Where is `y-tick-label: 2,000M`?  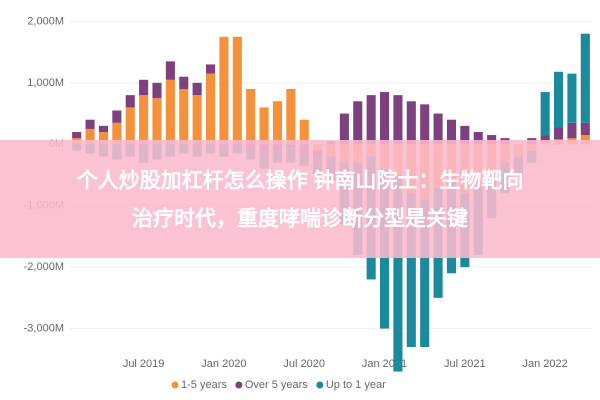
y-tick-label: 2,000M is located at coordinates (45, 21).